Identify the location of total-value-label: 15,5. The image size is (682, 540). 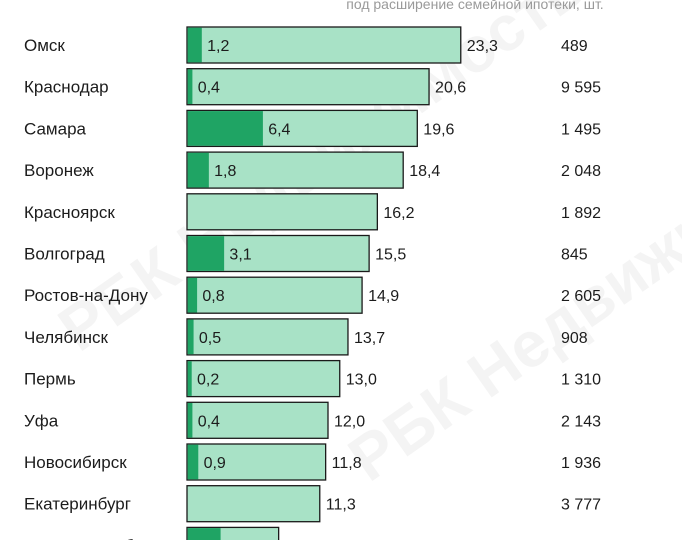
(390, 255).